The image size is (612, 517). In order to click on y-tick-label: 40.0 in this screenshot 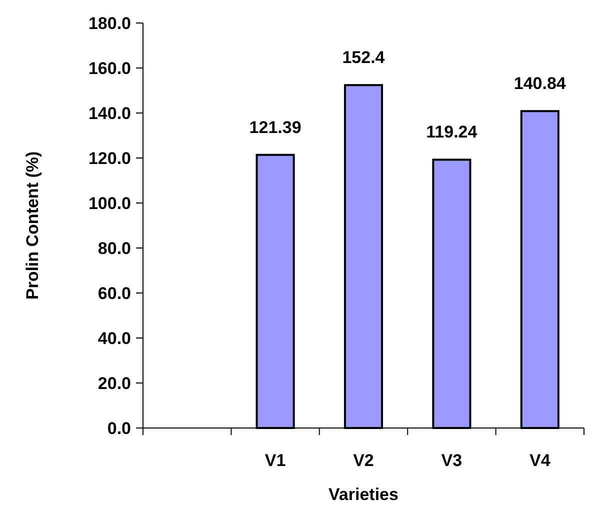, I will do `click(114, 338)`.